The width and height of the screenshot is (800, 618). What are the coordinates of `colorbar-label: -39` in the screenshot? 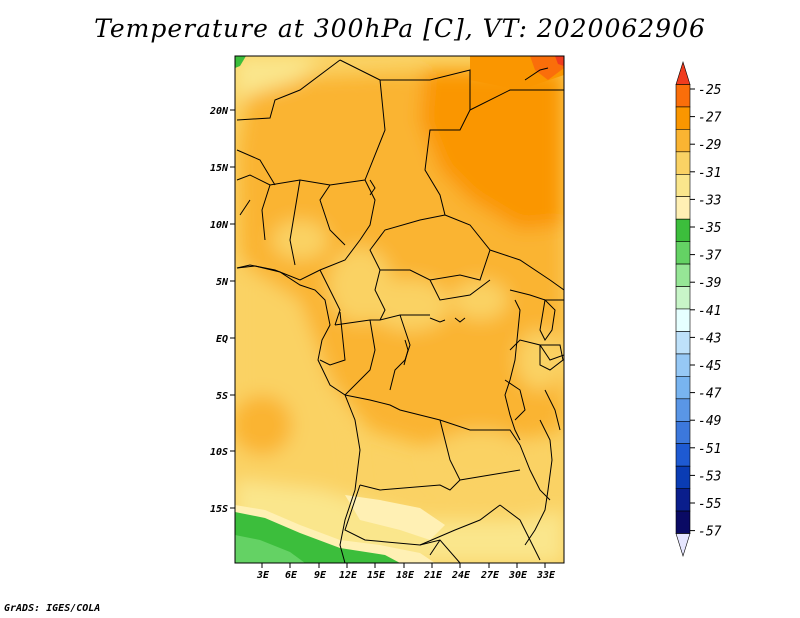 It's located at (709, 283).